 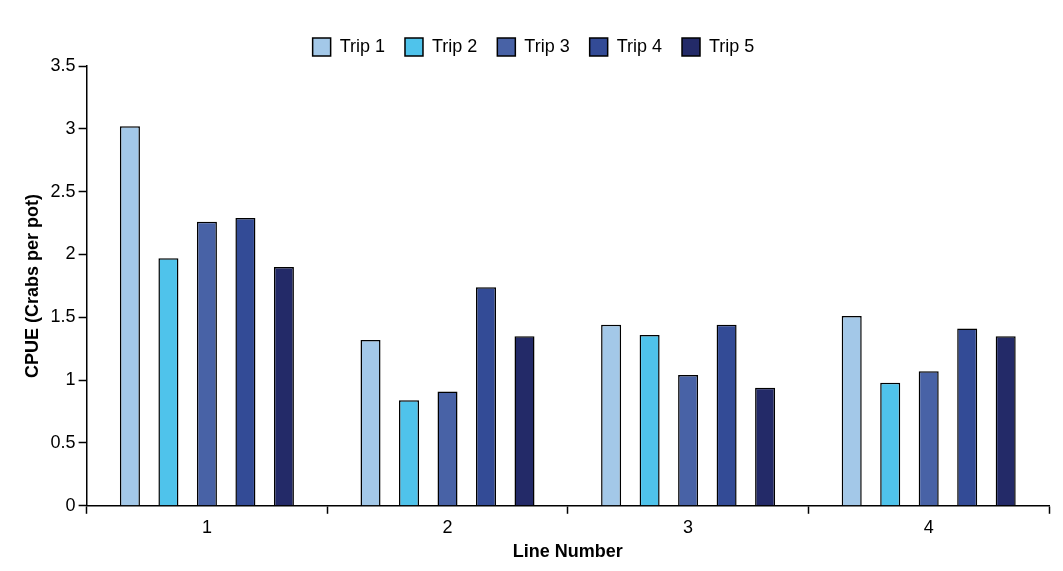 What do you see at coordinates (206, 526) in the screenshot?
I see `x-tick-label: 1` at bounding box center [206, 526].